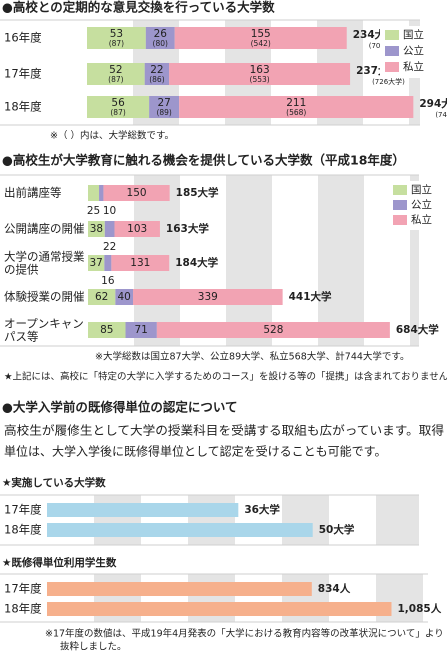  I want to click on segment-sub-label: (89), so click(163, 112).